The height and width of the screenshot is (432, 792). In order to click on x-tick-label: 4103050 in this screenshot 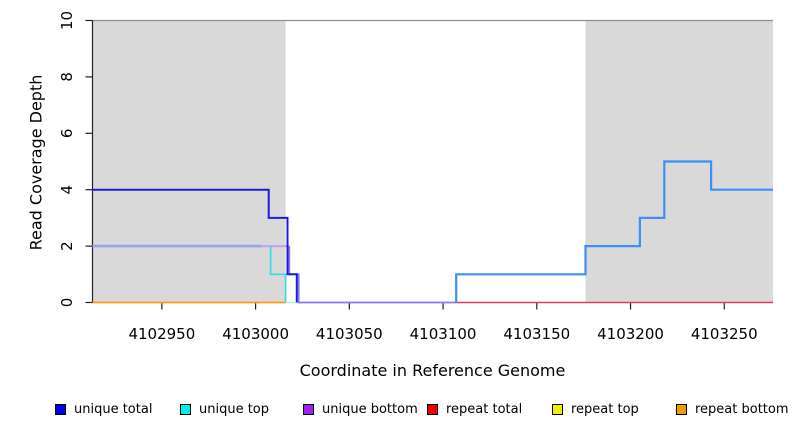, I will do `click(349, 334)`.